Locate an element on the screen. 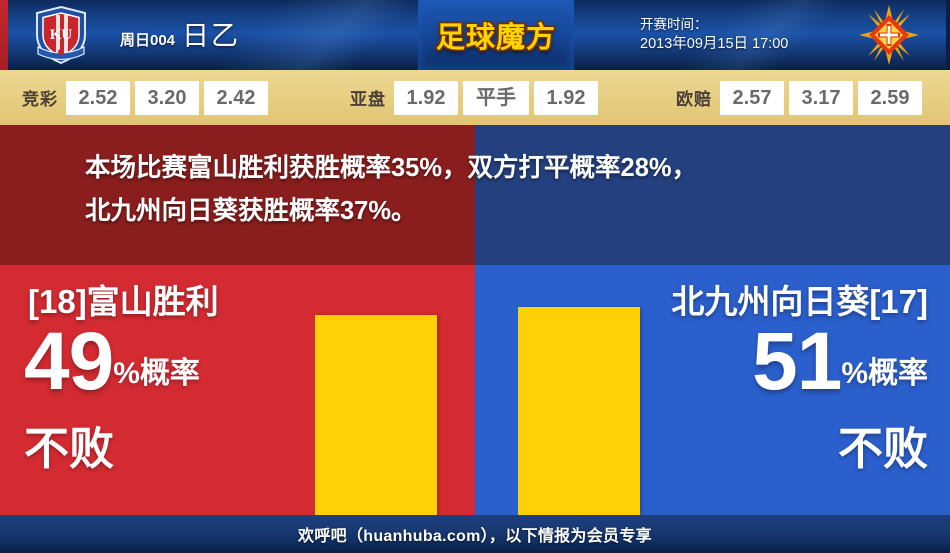  svg-text: KU is located at coordinates (61, 35).